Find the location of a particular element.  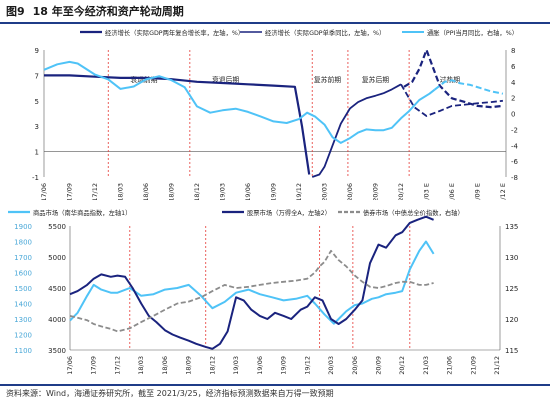

phase-label: 复苏前期 is located at coordinates (327, 79).